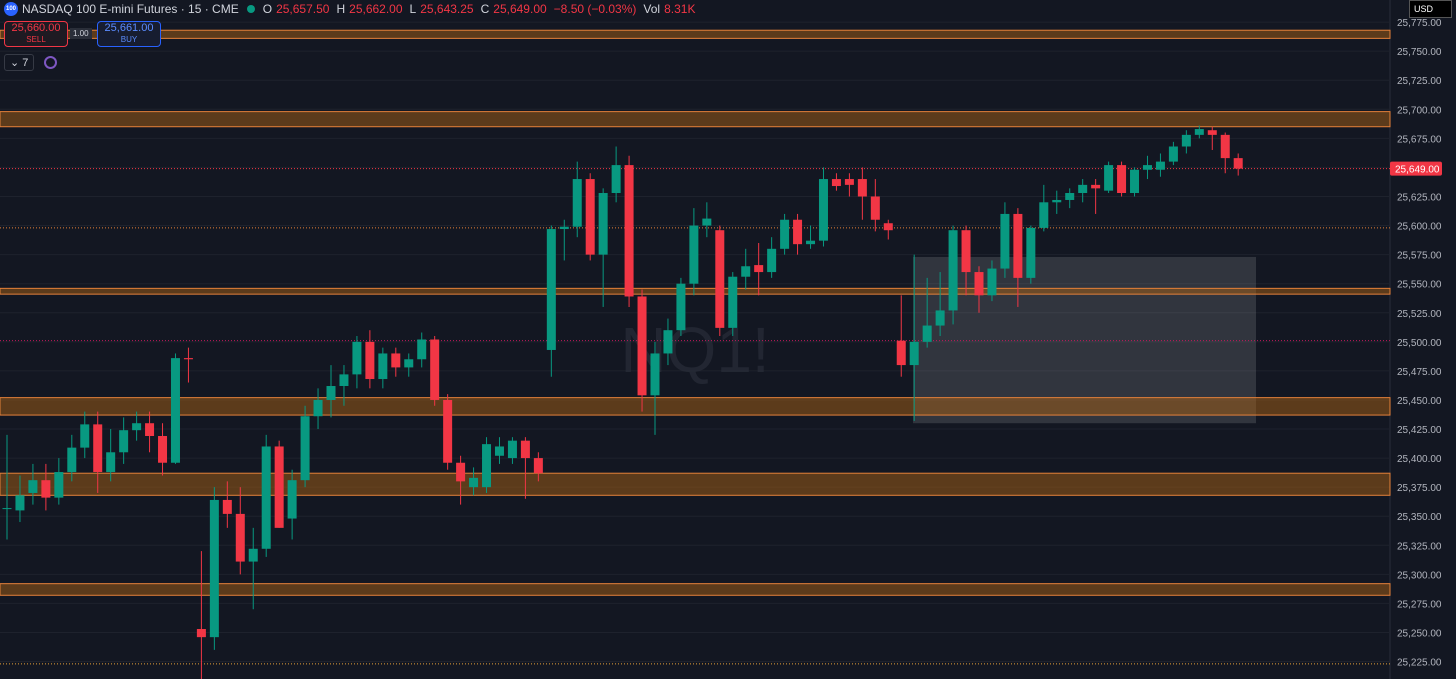  What do you see at coordinates (413, 9) in the screenshot?
I see `ohlc-key: L` at bounding box center [413, 9].